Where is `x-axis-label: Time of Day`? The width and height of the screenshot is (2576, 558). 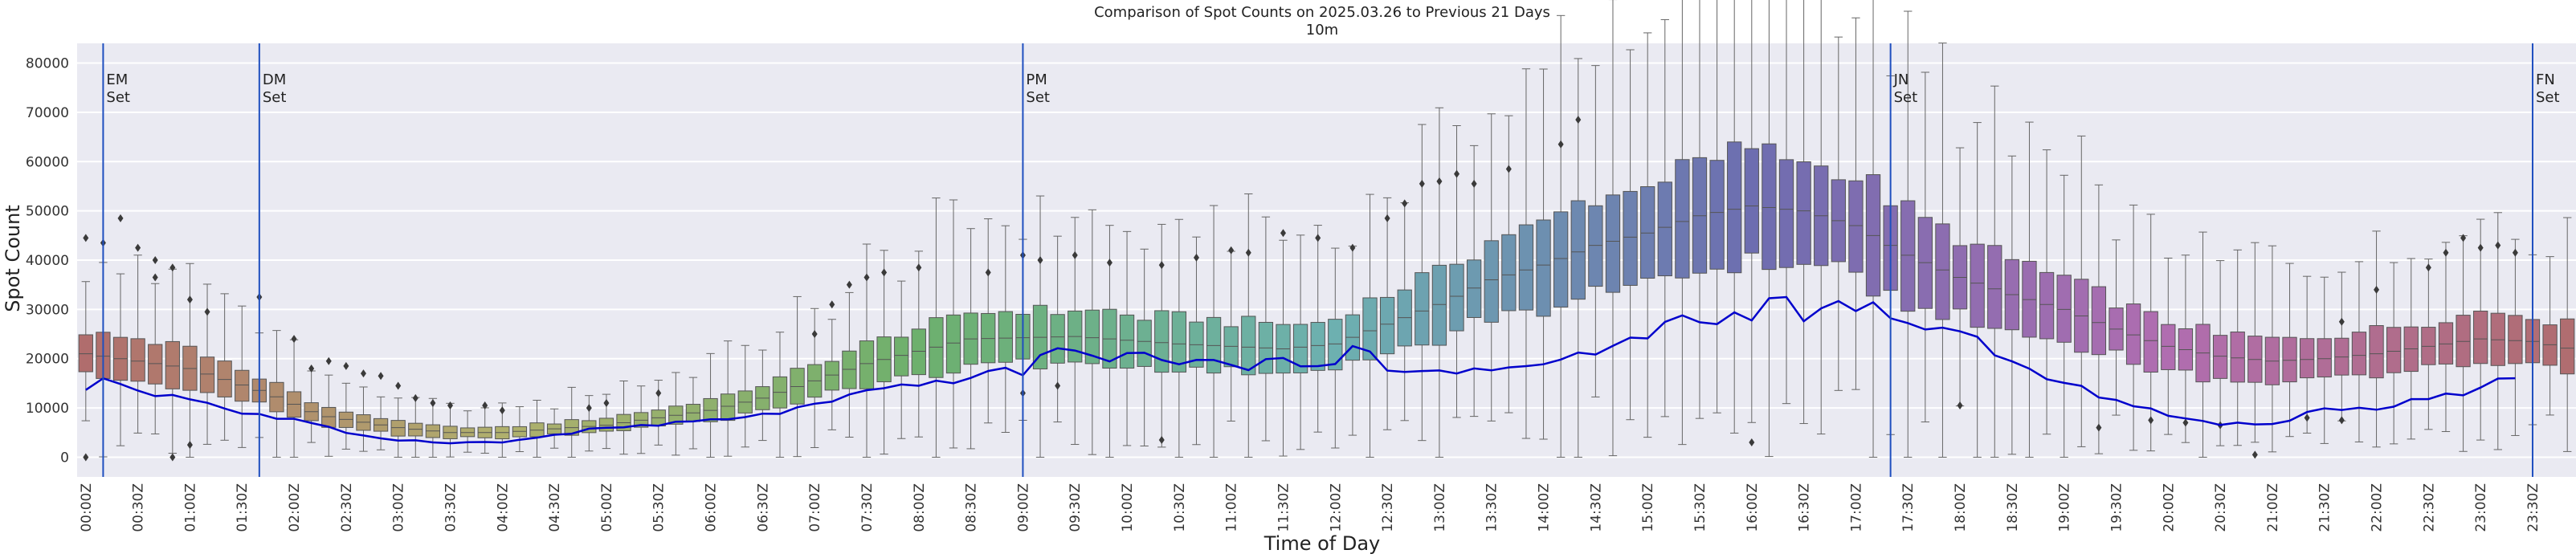
x-axis-label: Time of Day is located at coordinates (1322, 543).